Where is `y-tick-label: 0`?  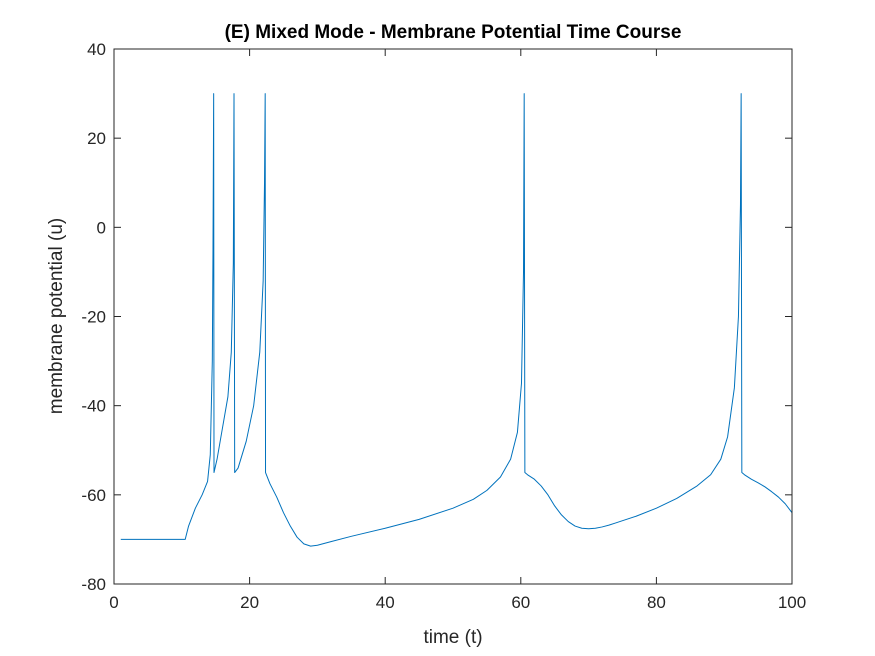 y-tick-label: 0 is located at coordinates (101, 227).